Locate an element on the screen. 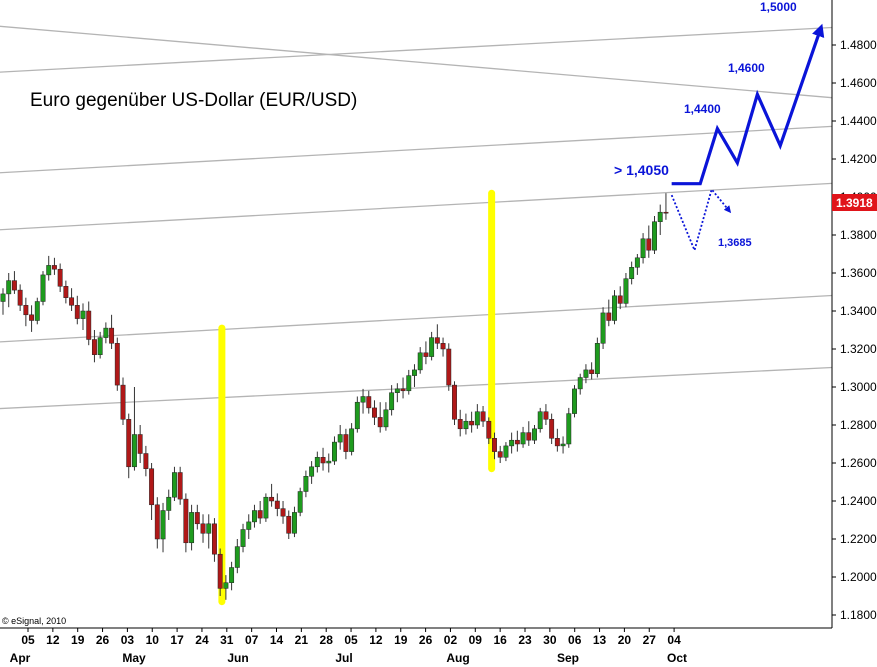 The image size is (877, 667). x-month-label: Aug is located at coordinates (457, 658).